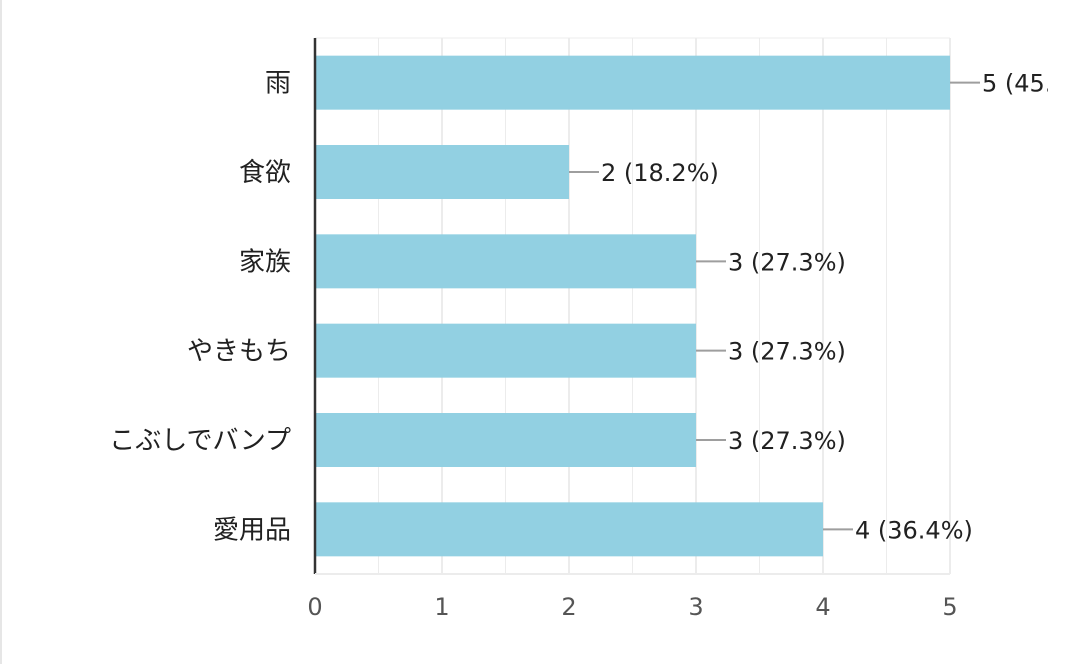 Image resolution: width=1080 pixels, height=664 pixels. What do you see at coordinates (200, 441) in the screenshot?
I see `category-label: こぶしでバンプ` at bounding box center [200, 441].